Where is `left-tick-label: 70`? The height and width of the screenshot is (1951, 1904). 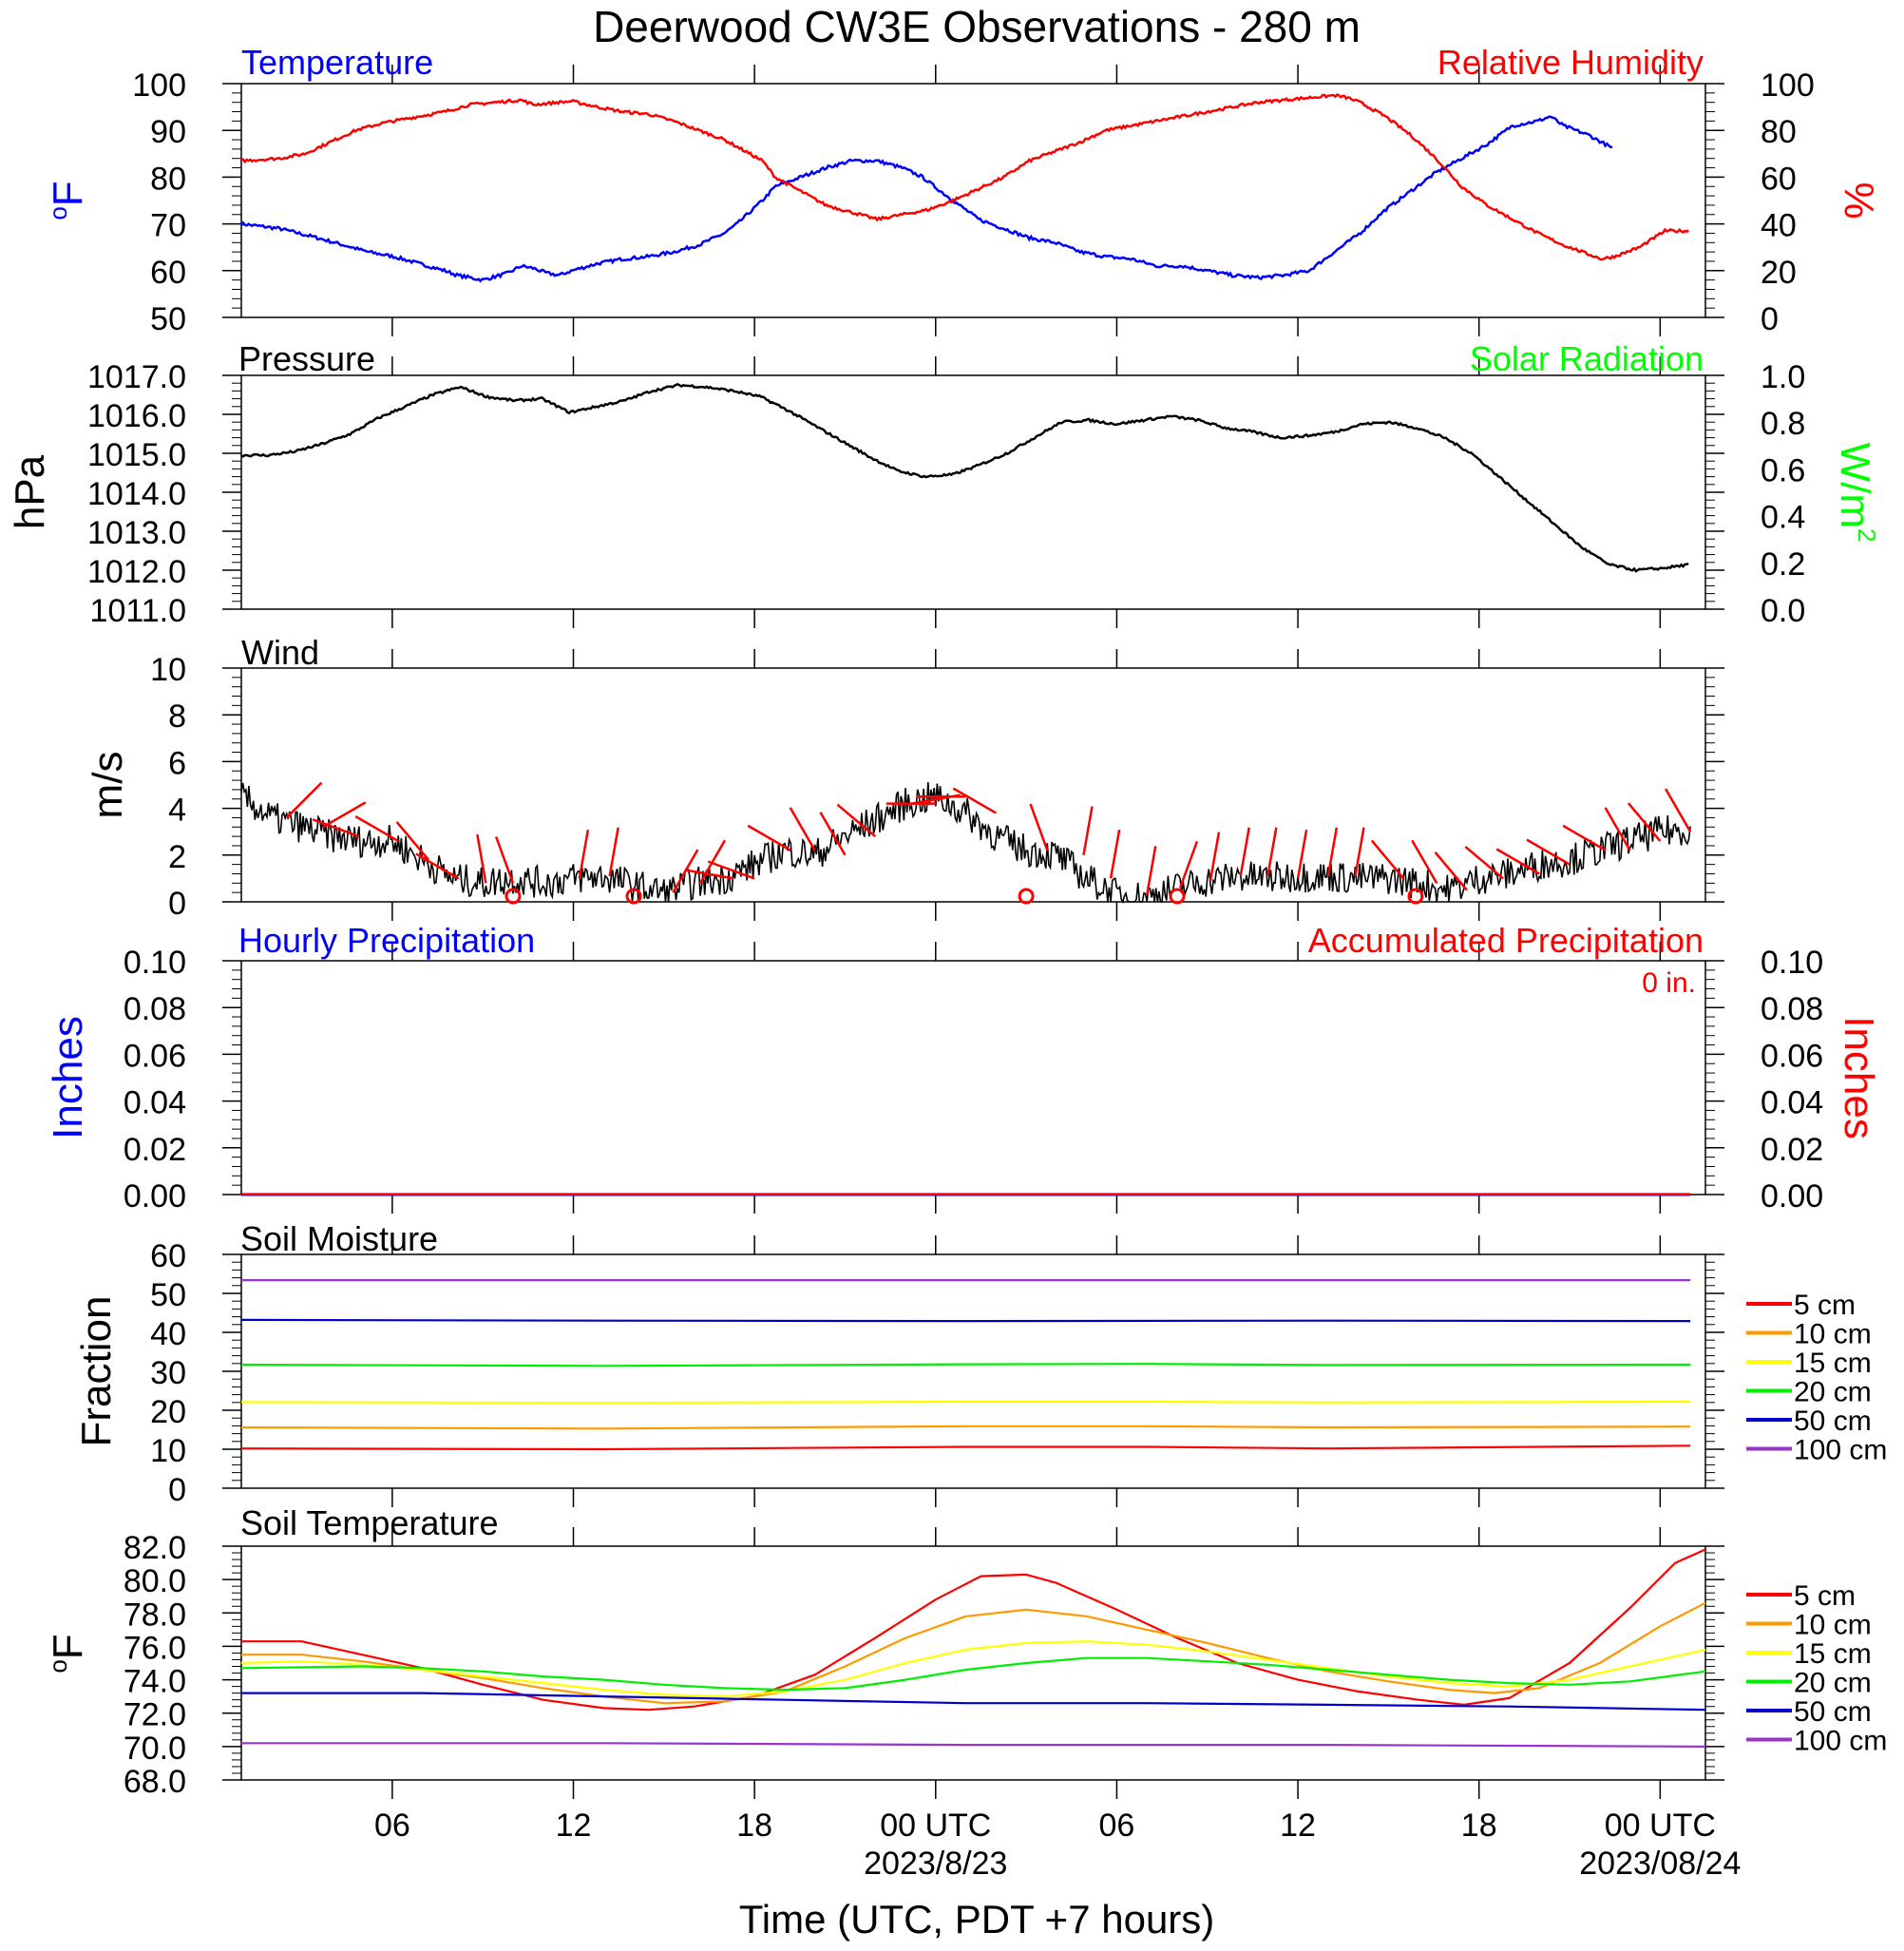 left-tick-label: 70 is located at coordinates (168, 226).